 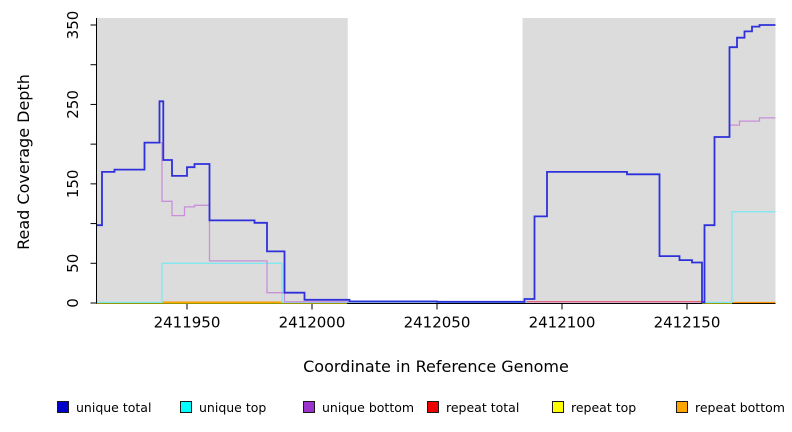 What do you see at coordinates (604, 407) in the screenshot?
I see `legend-label: repeat top` at bounding box center [604, 407].